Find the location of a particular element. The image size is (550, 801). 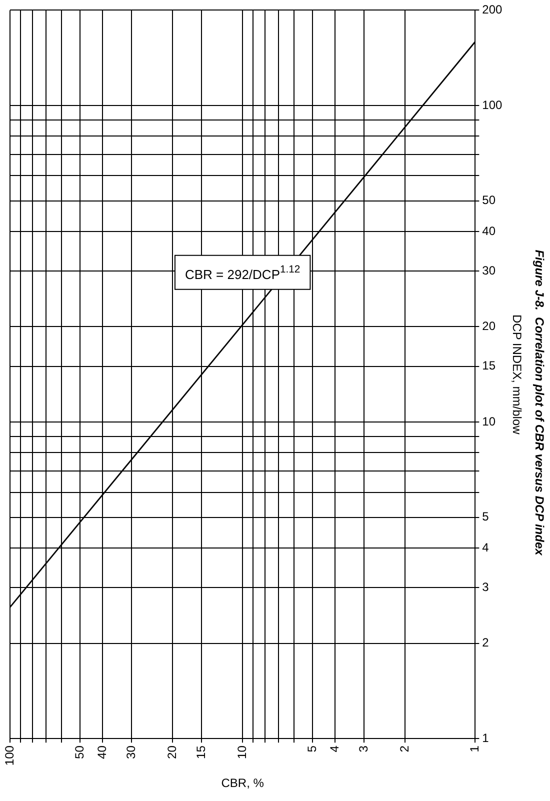

x-tick-label: 20 is located at coordinates (171, 752).